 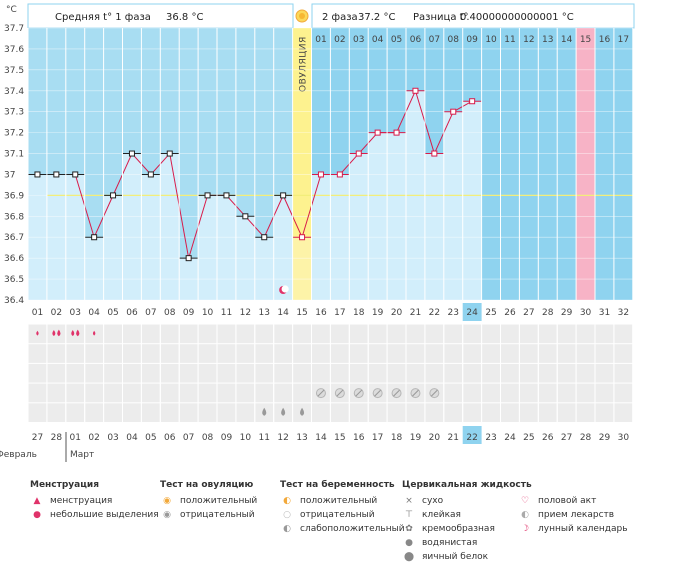 What do you see at coordinates (132, 438) in the screenshot?
I see `date-label: 04` at bounding box center [132, 438].